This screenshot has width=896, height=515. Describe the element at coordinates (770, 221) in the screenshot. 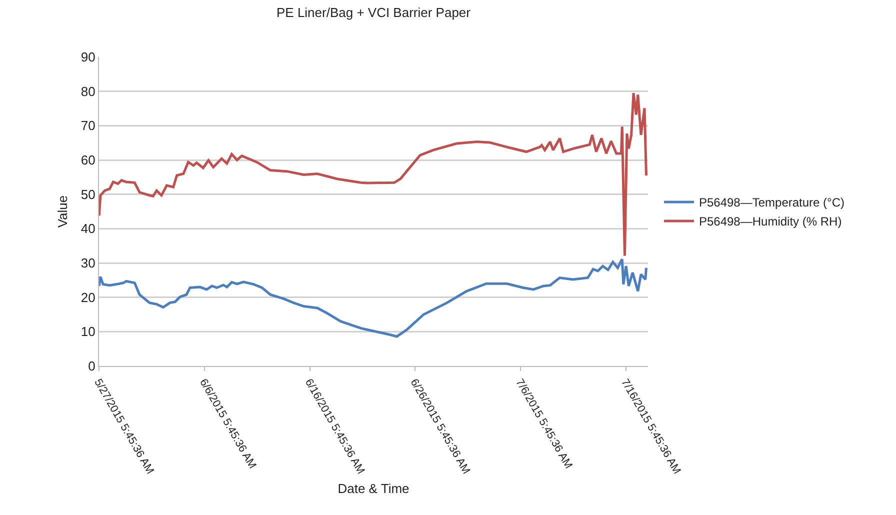

I see `legend-label: P56498—Humidity (% RH)` at that location.